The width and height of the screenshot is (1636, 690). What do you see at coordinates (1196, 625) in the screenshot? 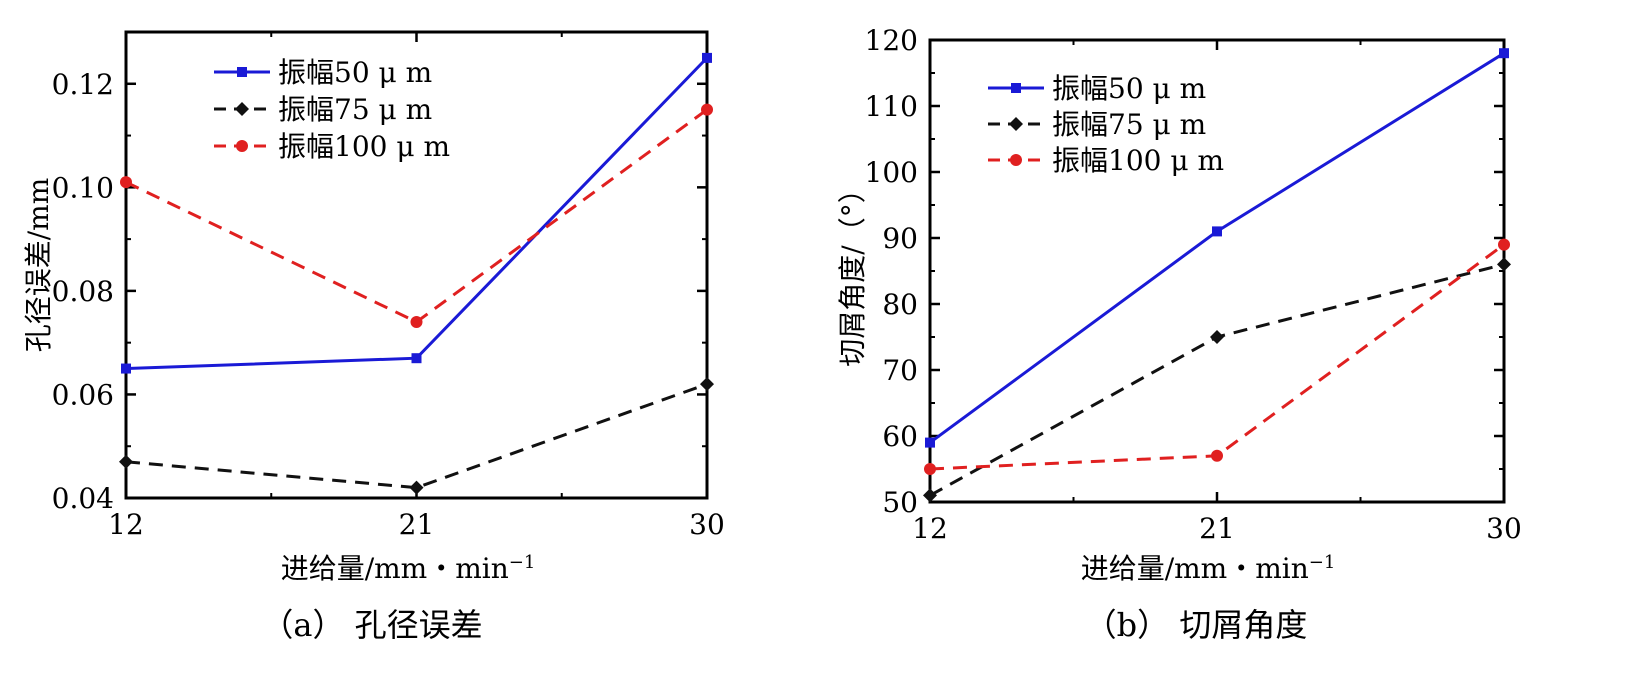
I see `panel-caption: （b） 切屑角度` at bounding box center [1196, 625].